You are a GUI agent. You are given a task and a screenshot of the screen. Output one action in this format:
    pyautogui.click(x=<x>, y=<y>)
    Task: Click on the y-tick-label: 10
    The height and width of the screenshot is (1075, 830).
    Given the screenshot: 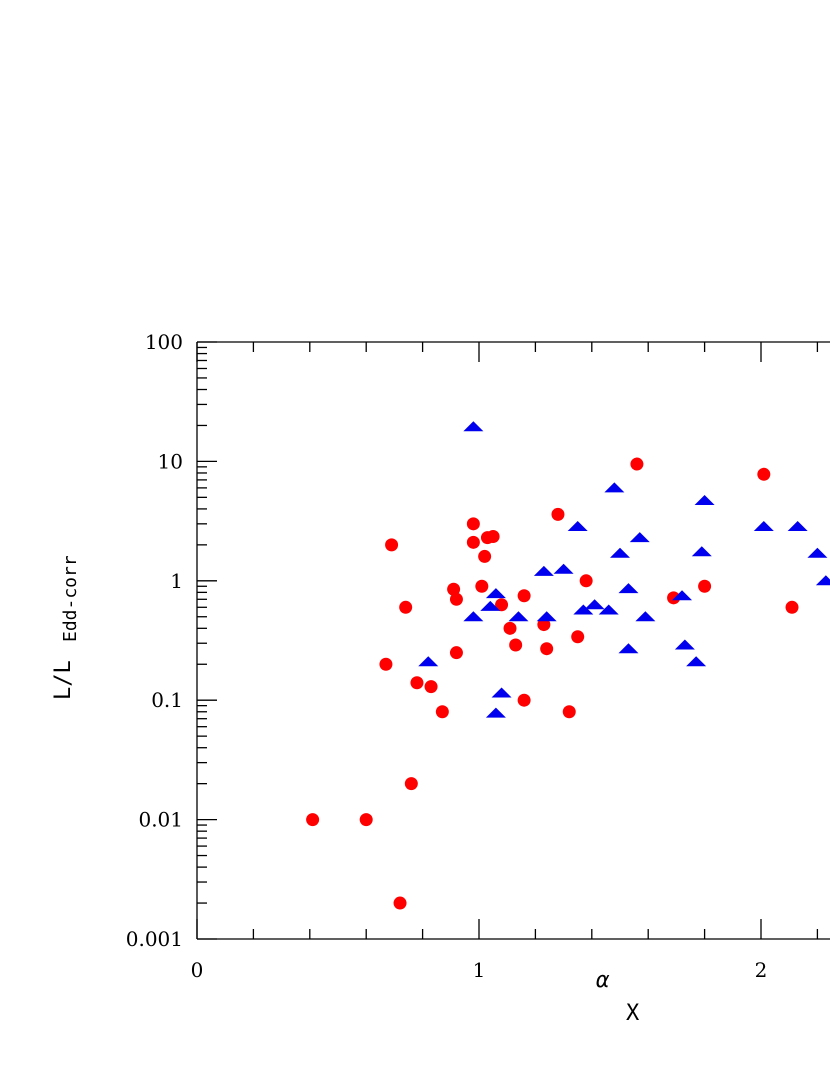 What is the action you would take?
    pyautogui.click(x=170, y=461)
    